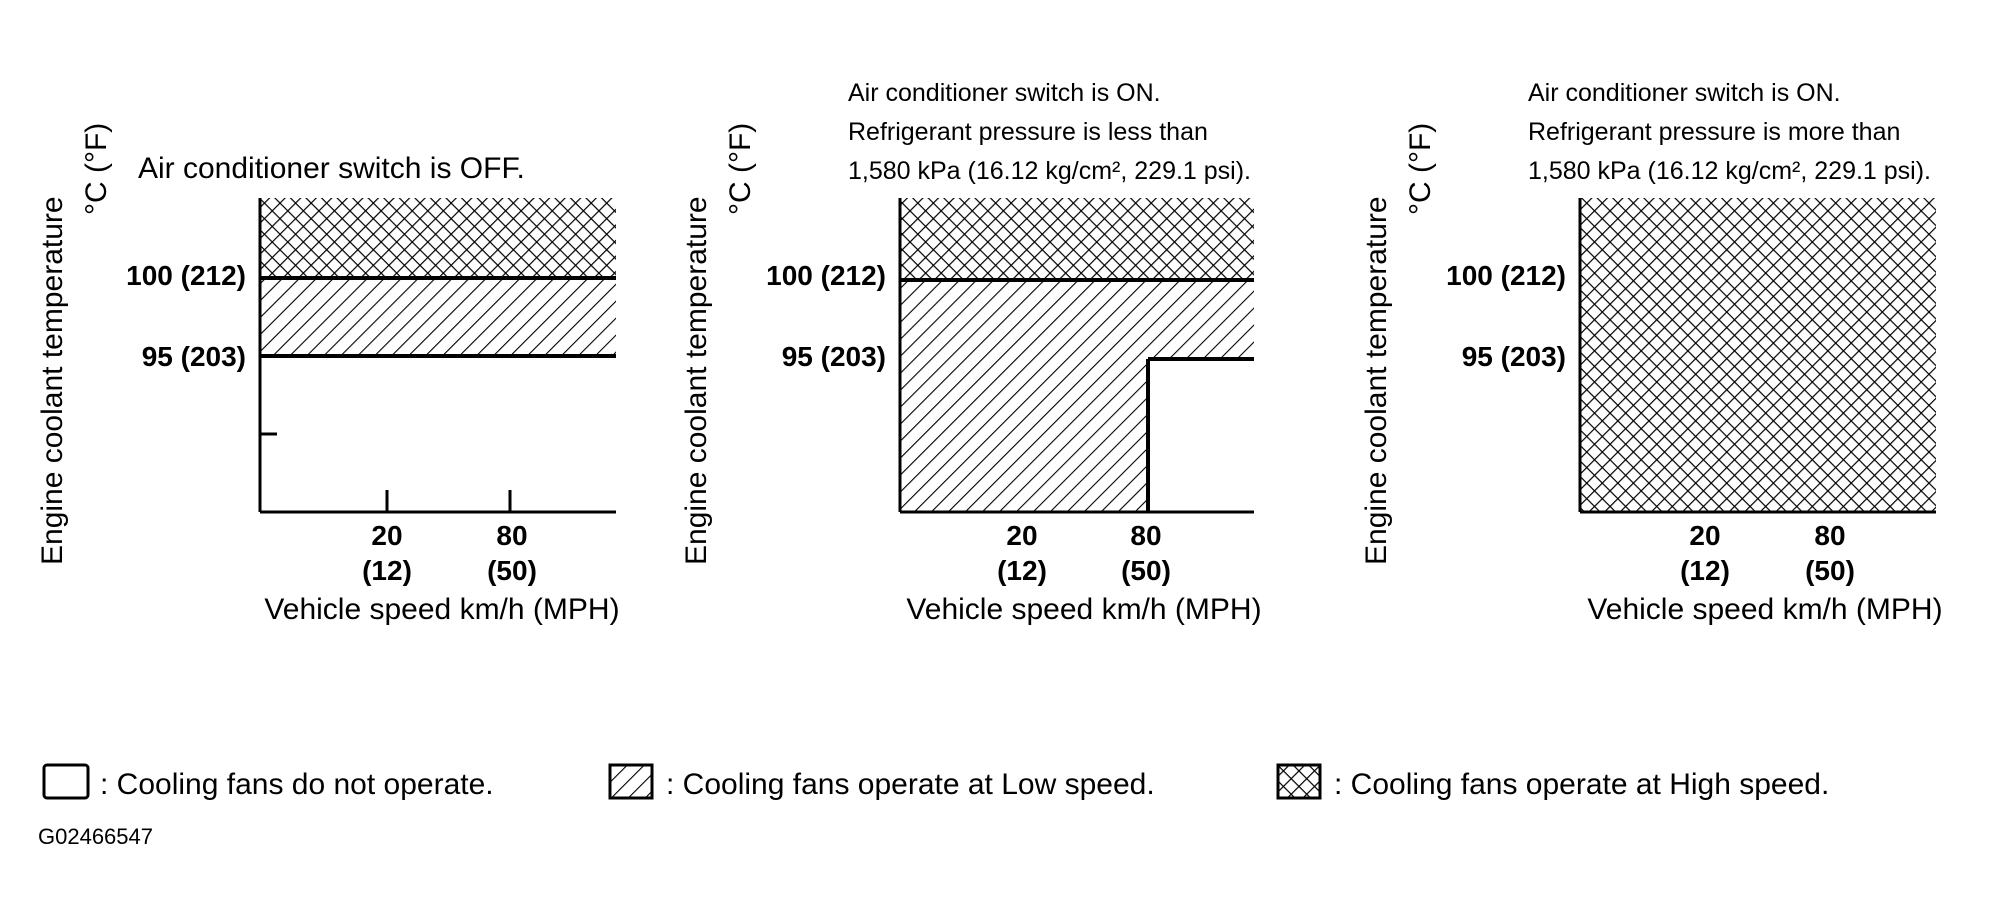 Image resolution: width=2007 pixels, height=919 pixels. I want to click on legend-text: : Cooling fans operate at High speed., so click(1581, 784).